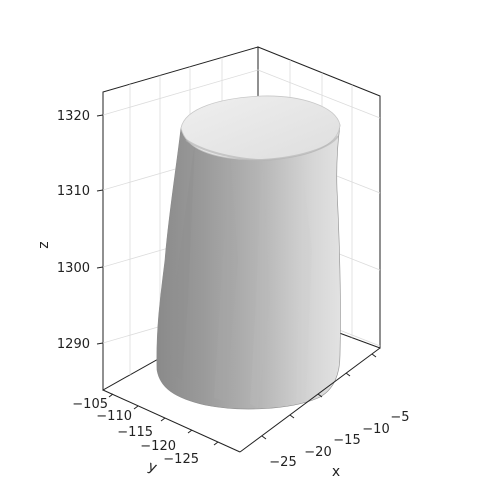  What do you see at coordinates (158, 446) in the screenshot?
I see `y-tick-label: −120` at bounding box center [158, 446].